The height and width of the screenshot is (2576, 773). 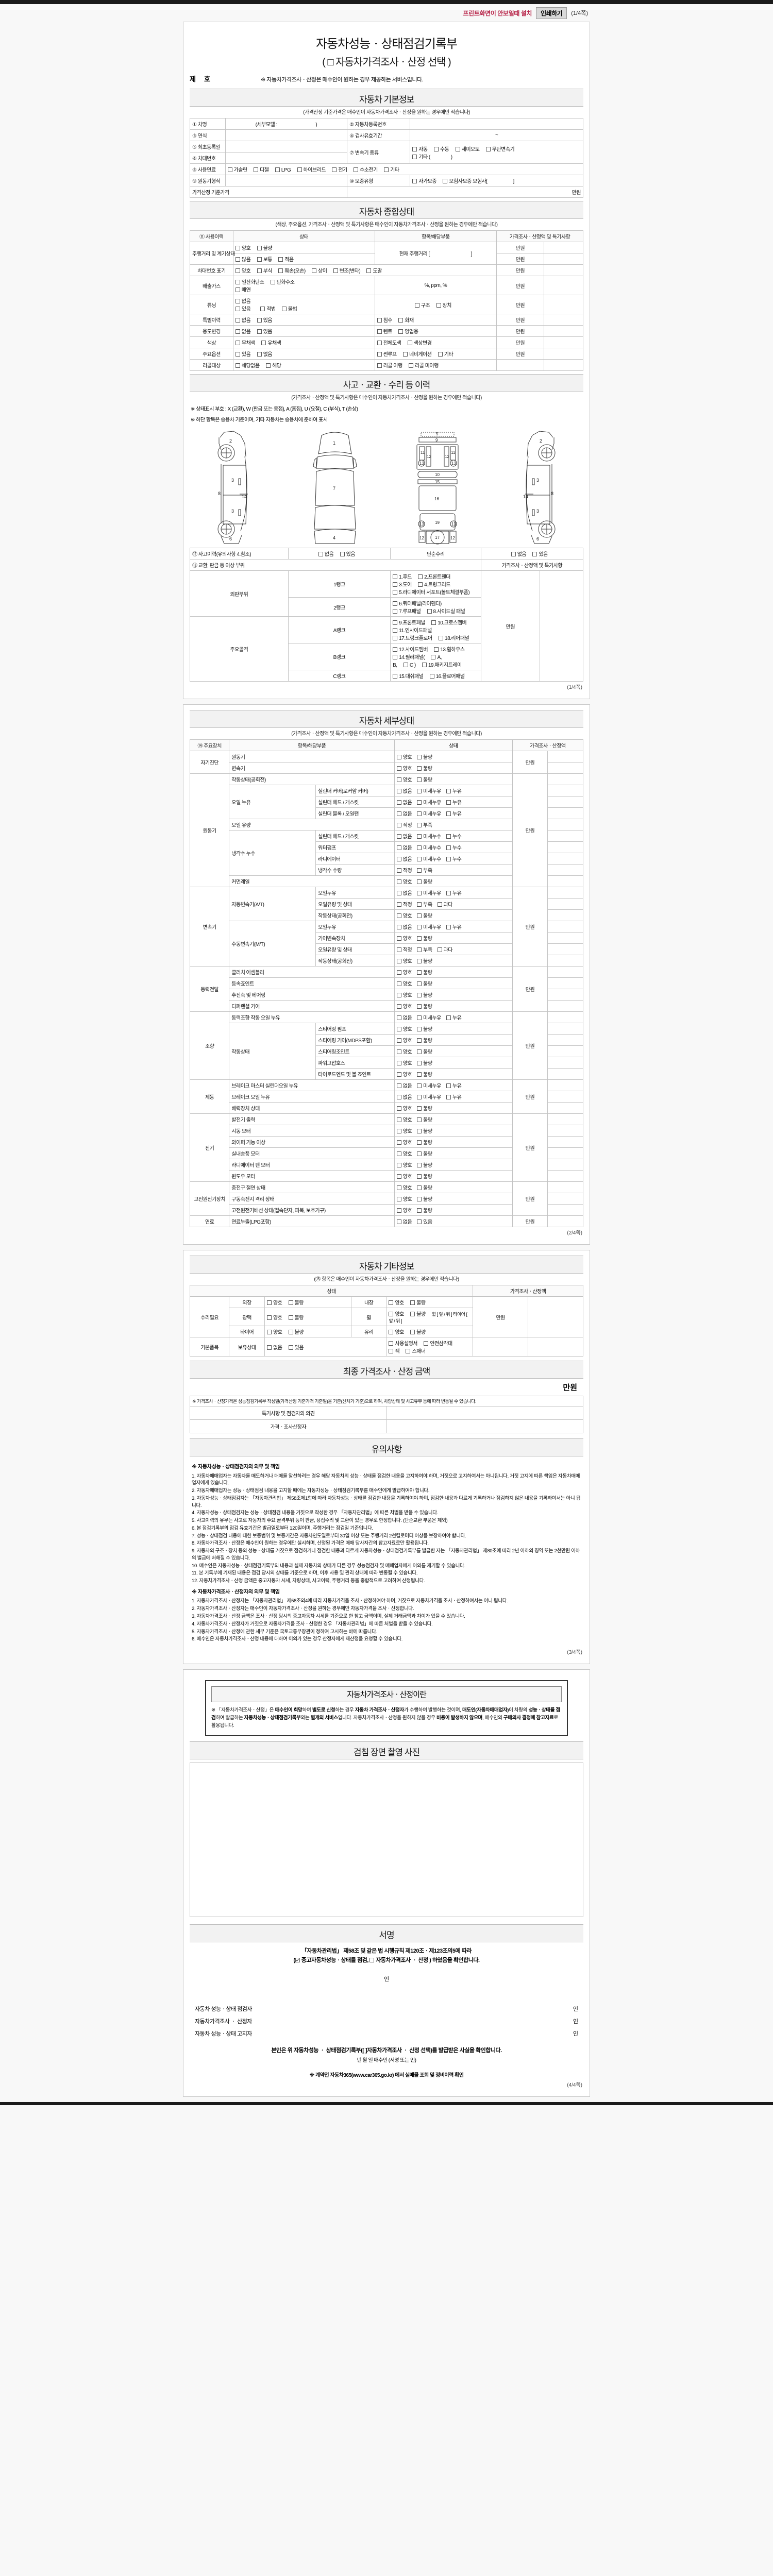 What do you see at coordinates (453, 904) in the screenshot?
I see `detail-state-options: 적정 부족 과다` at bounding box center [453, 904].